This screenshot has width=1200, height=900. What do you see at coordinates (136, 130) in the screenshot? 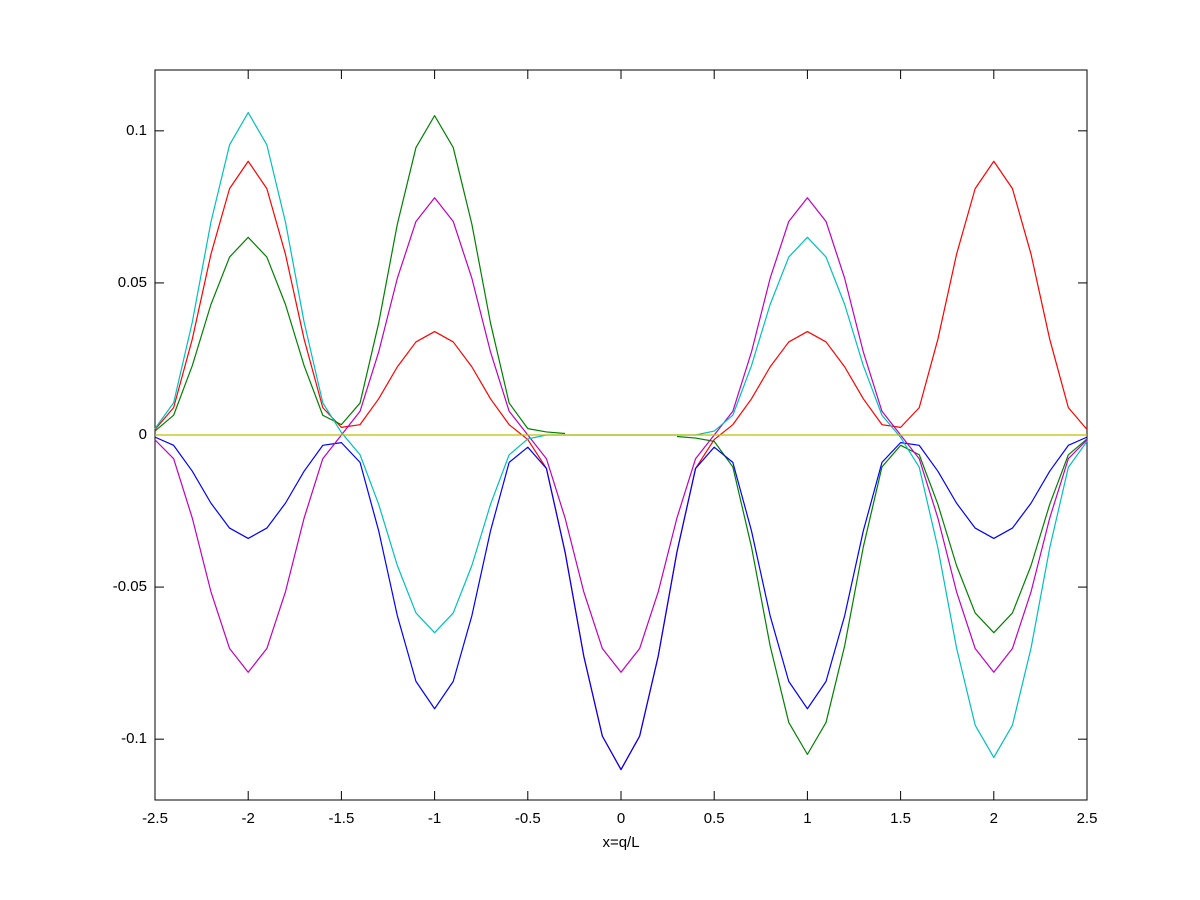
I see `y-tick-label: 0.1` at bounding box center [136, 130].